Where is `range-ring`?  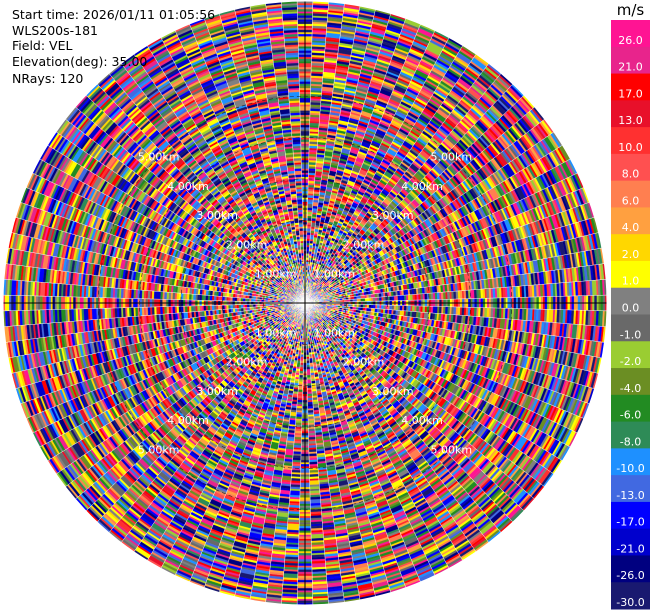
range-ring is located at coordinates (305, 303).